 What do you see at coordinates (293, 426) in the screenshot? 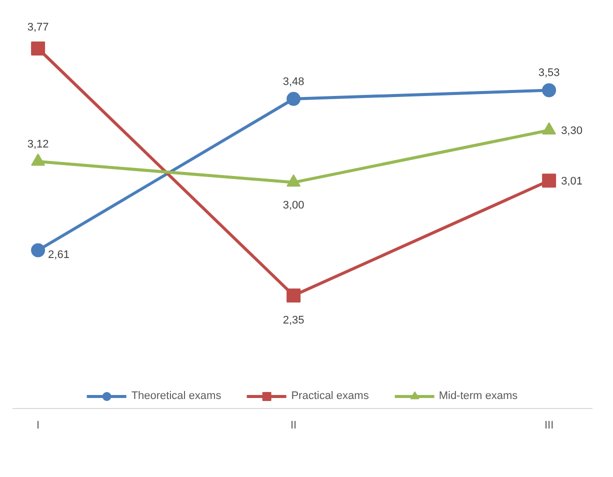
I see `x-tick-label: II` at bounding box center [293, 426].